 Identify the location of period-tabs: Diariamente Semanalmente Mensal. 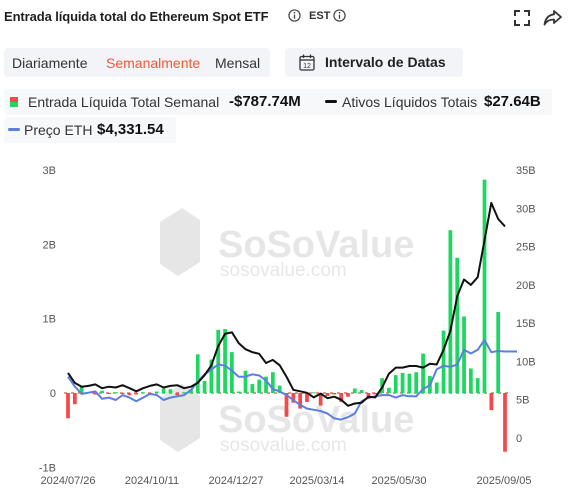
(137, 62).